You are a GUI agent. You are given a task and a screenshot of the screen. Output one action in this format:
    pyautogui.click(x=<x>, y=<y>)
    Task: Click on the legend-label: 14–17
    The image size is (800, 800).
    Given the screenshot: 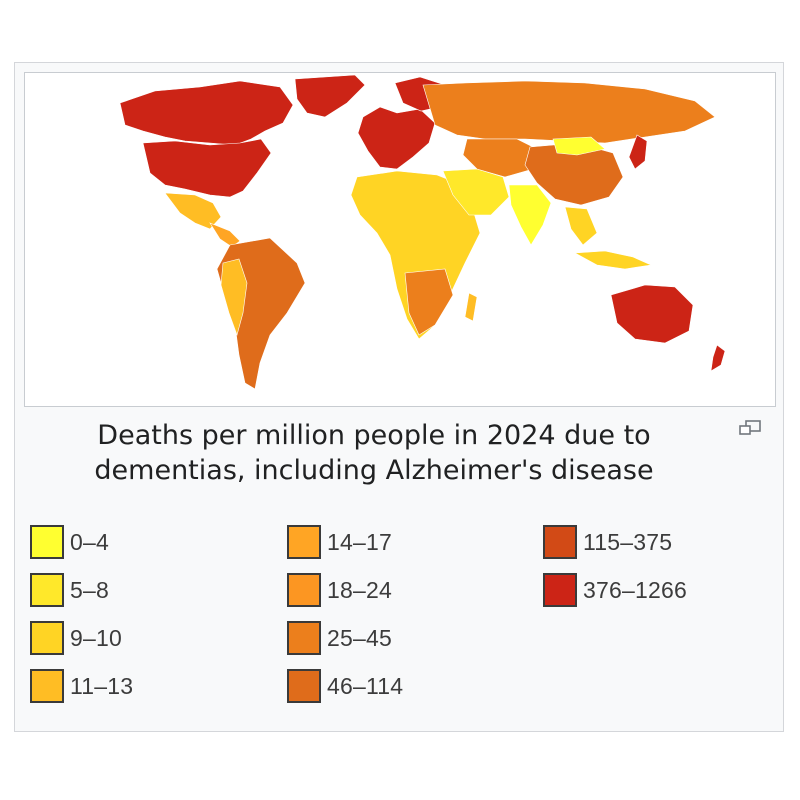 What is the action you would take?
    pyautogui.click(x=359, y=541)
    